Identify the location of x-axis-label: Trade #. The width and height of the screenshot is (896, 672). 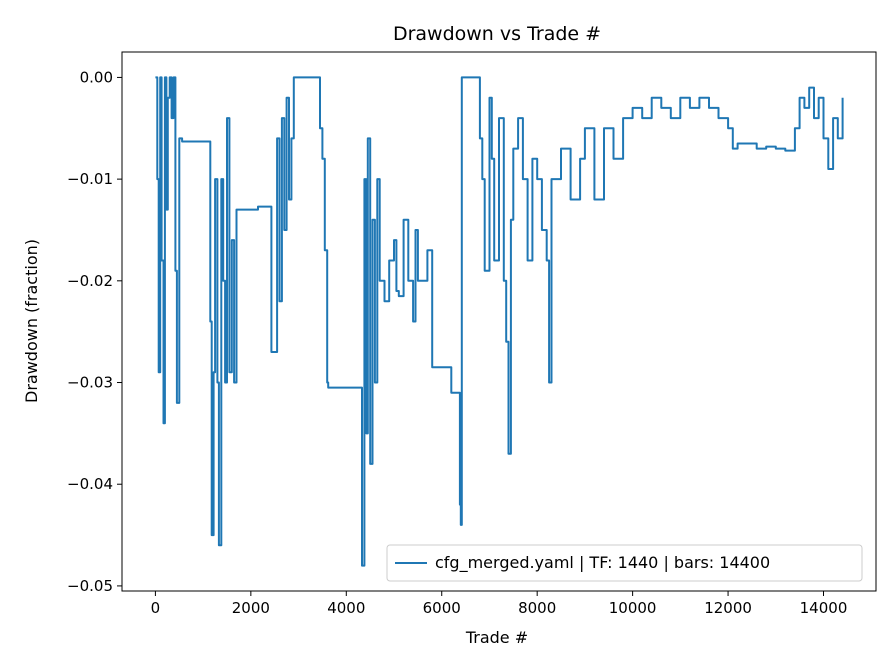
(496, 637).